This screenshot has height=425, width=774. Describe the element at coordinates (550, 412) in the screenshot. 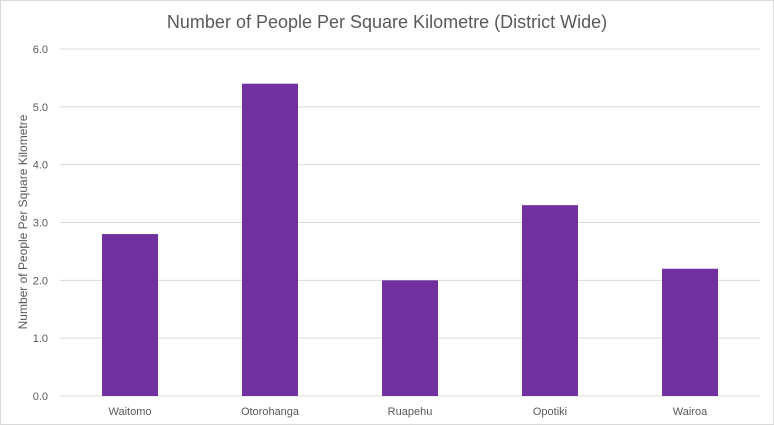

I see `x-tick-label: Opotiki` at that location.